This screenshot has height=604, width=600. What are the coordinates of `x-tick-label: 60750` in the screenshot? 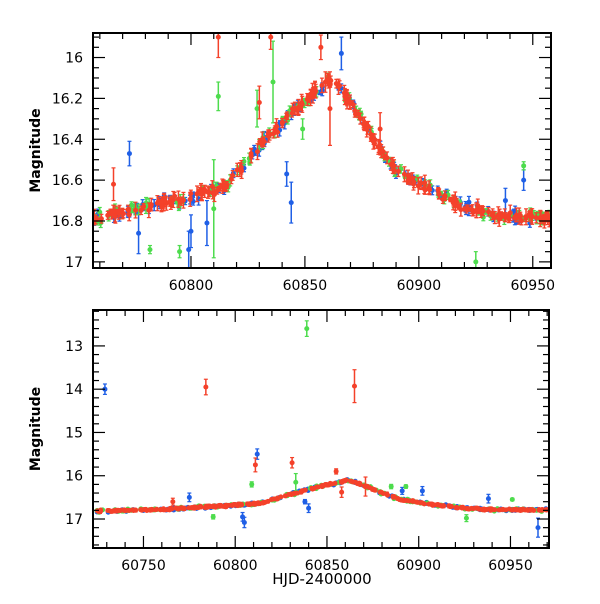 It's located at (143, 566).